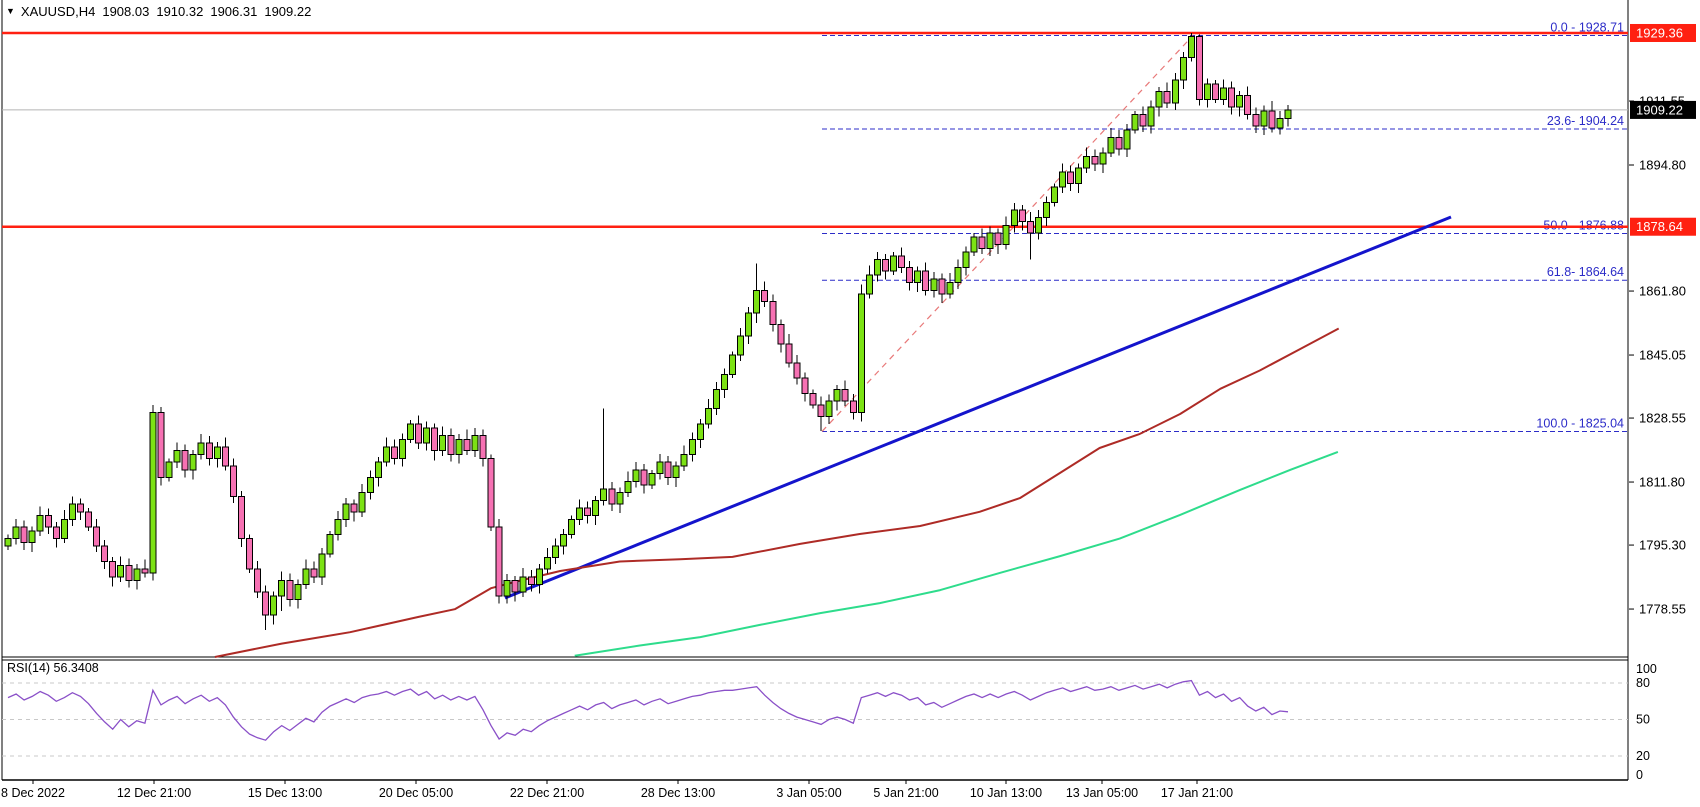 The width and height of the screenshot is (1700, 807). Describe the element at coordinates (678, 793) in the screenshot. I see `svg-text: 28 Dec 13:00` at that location.